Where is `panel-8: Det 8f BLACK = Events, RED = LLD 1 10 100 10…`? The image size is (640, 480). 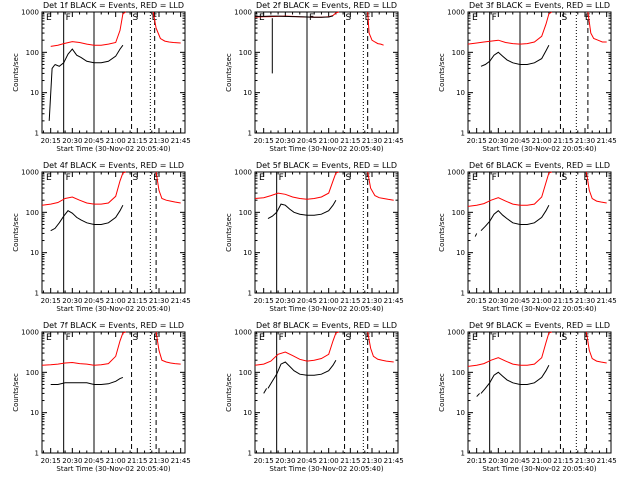
panel-8: Det 8f BLACK = Events, RED = LLD 1 10 100 10… is located at coordinates (314, 397).